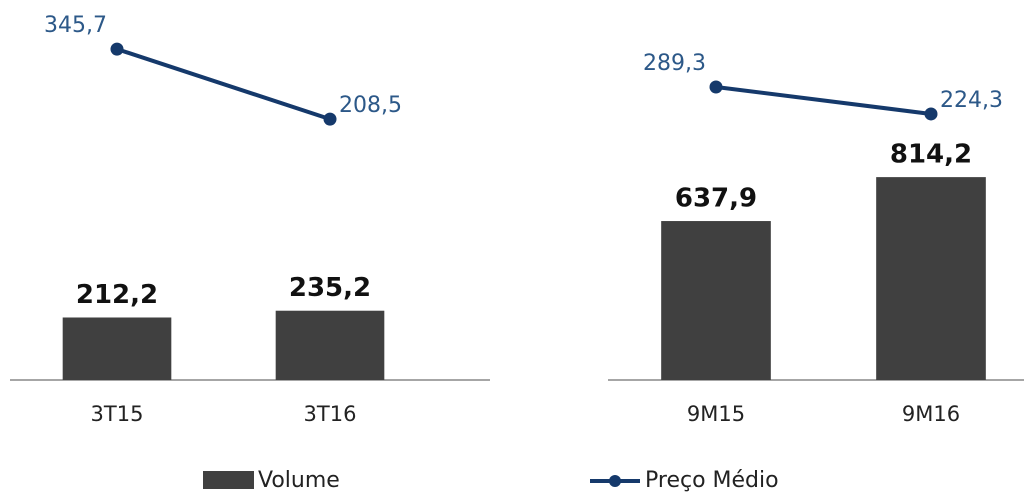 This screenshot has width=1024, height=492. Describe the element at coordinates (370, 105) in the screenshot. I see `data-label: 208,5` at that location.